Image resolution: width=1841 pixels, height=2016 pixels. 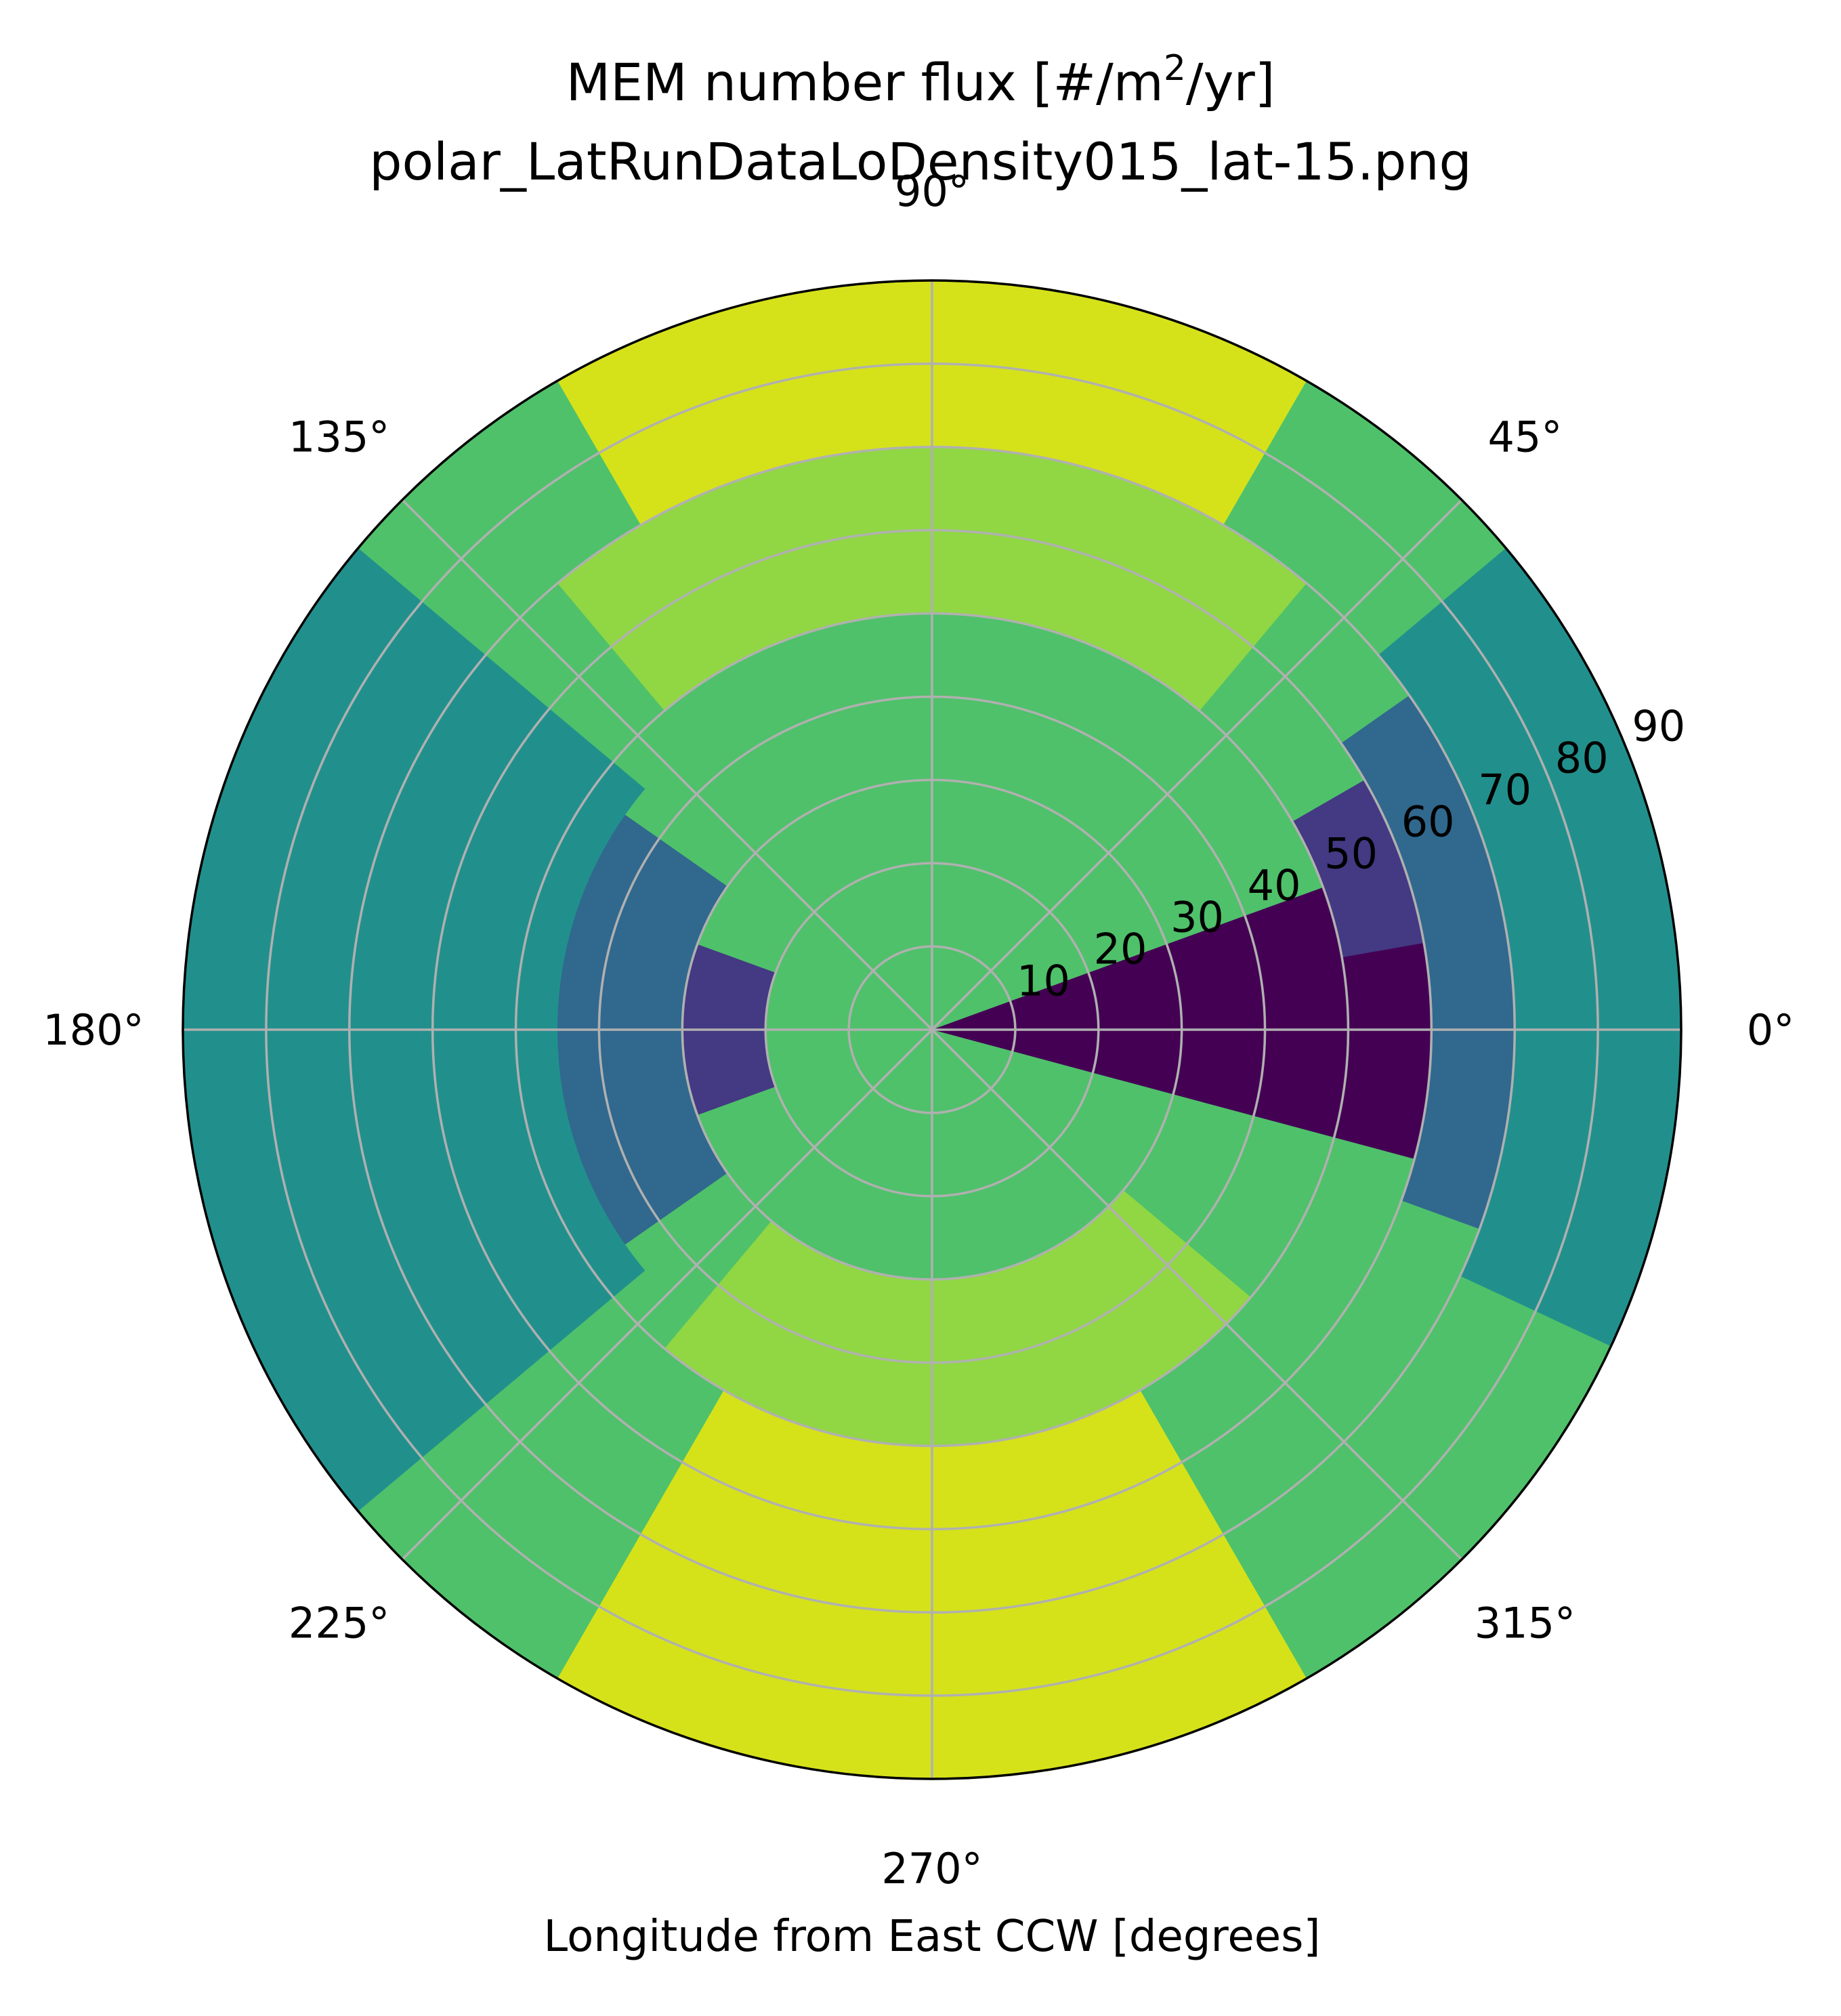 I want to click on radial-tick-label-70: 70, so click(x=1504, y=789).